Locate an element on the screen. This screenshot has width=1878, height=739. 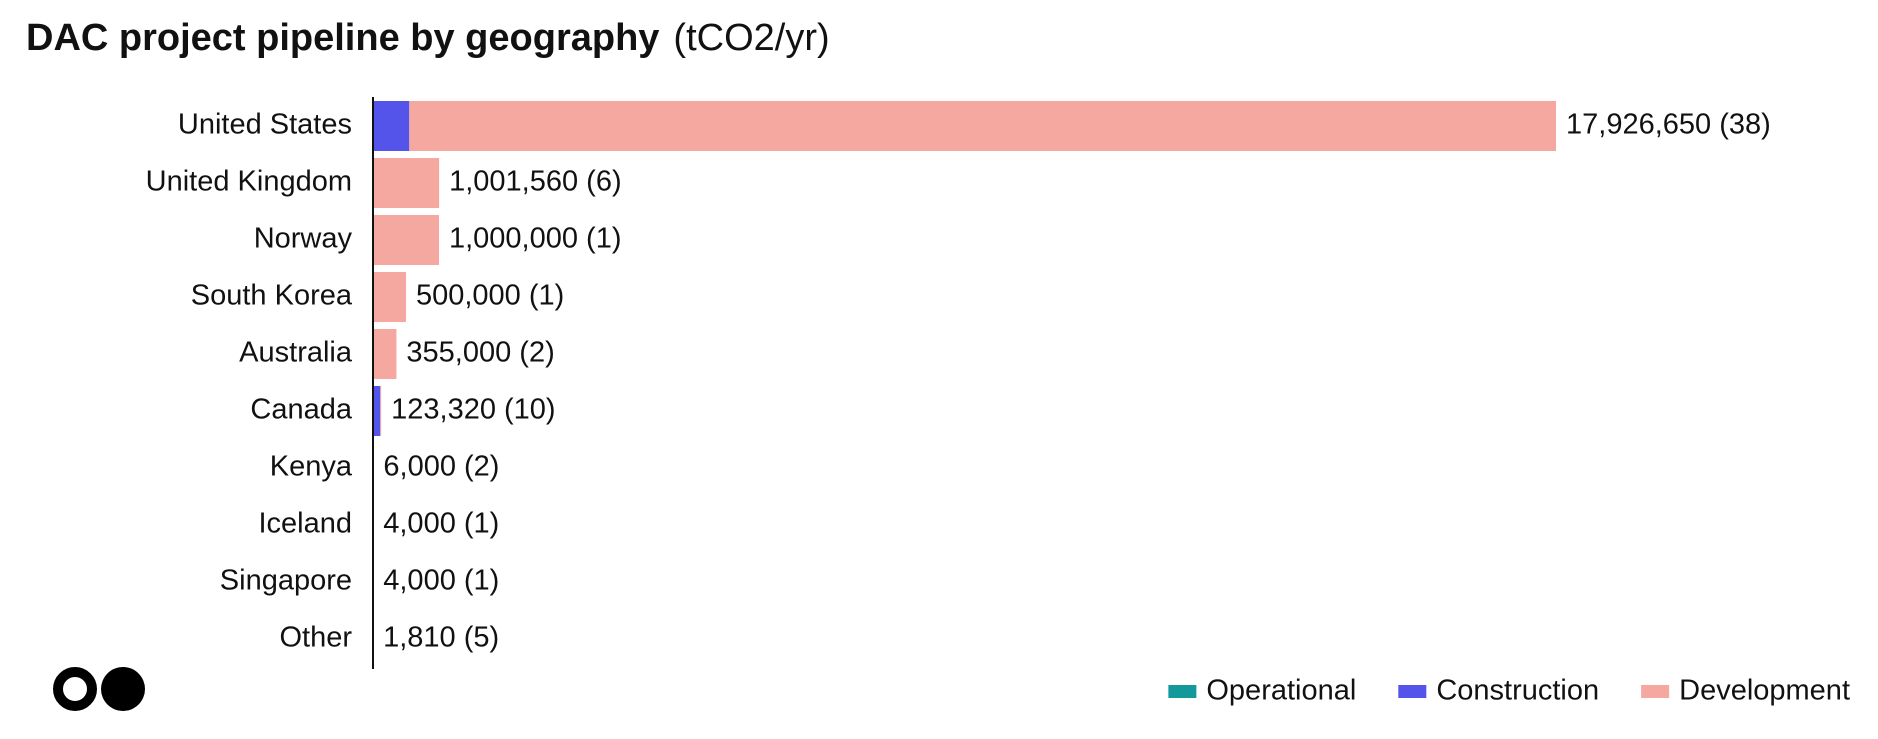
chart-subtitle: (tCO2/yr) is located at coordinates (751, 38).